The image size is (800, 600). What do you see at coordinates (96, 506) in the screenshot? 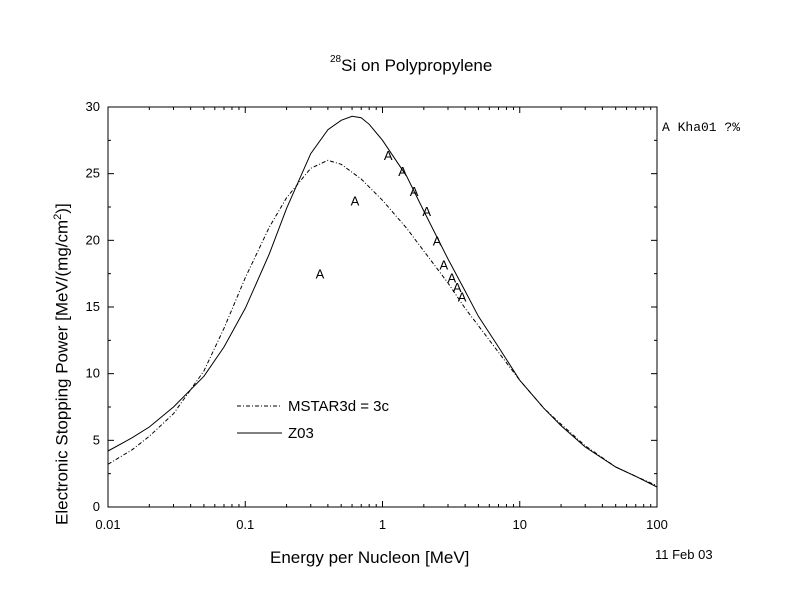
I see `y-tick-label: 0` at bounding box center [96, 506].